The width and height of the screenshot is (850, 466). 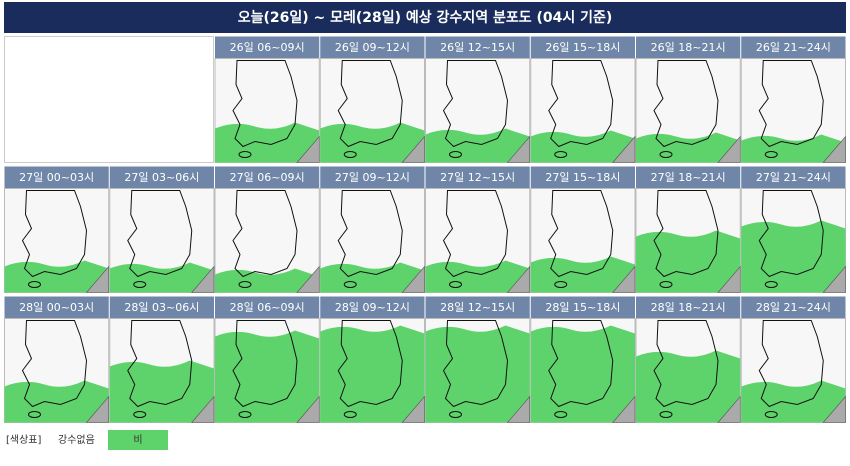 I want to click on panel-label: 27일 15~18시, so click(x=582, y=177).